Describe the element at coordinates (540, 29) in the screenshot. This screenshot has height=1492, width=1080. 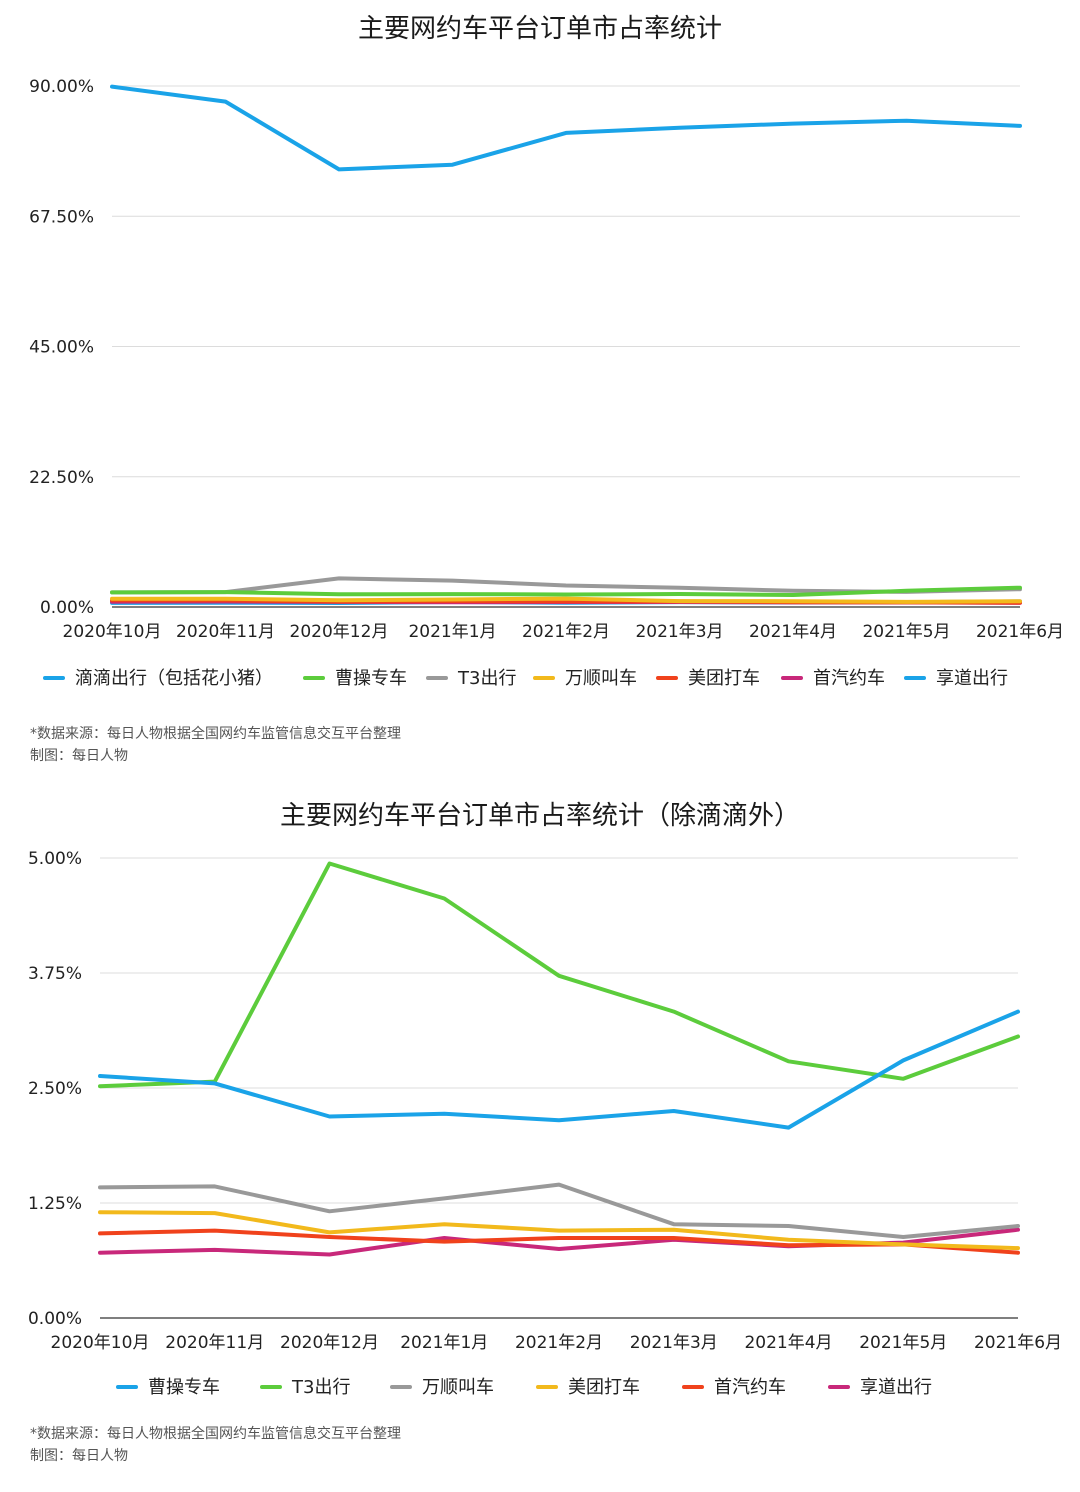
I see `chart-title: 主要网约车平台订单市占率统计` at that location.